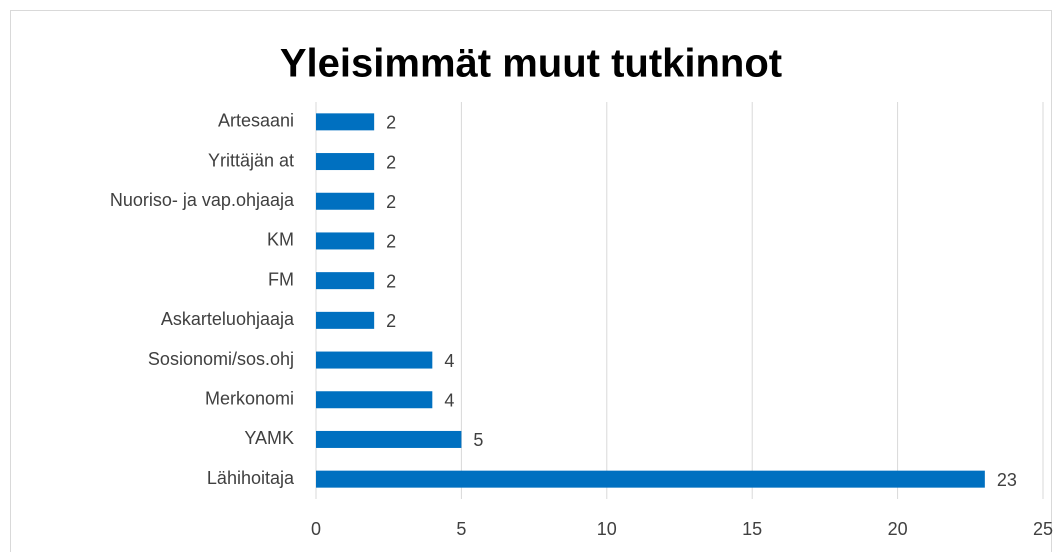 This screenshot has width=1062, height=552. I want to click on y-tick-label: Lähihoitaja, so click(251, 478).